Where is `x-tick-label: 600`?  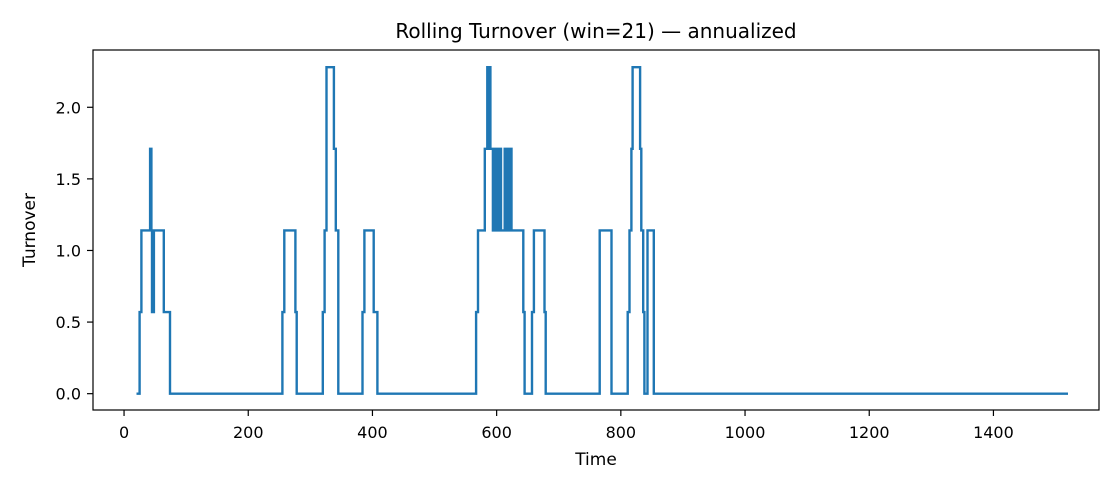 x-tick-label: 600 is located at coordinates (496, 432).